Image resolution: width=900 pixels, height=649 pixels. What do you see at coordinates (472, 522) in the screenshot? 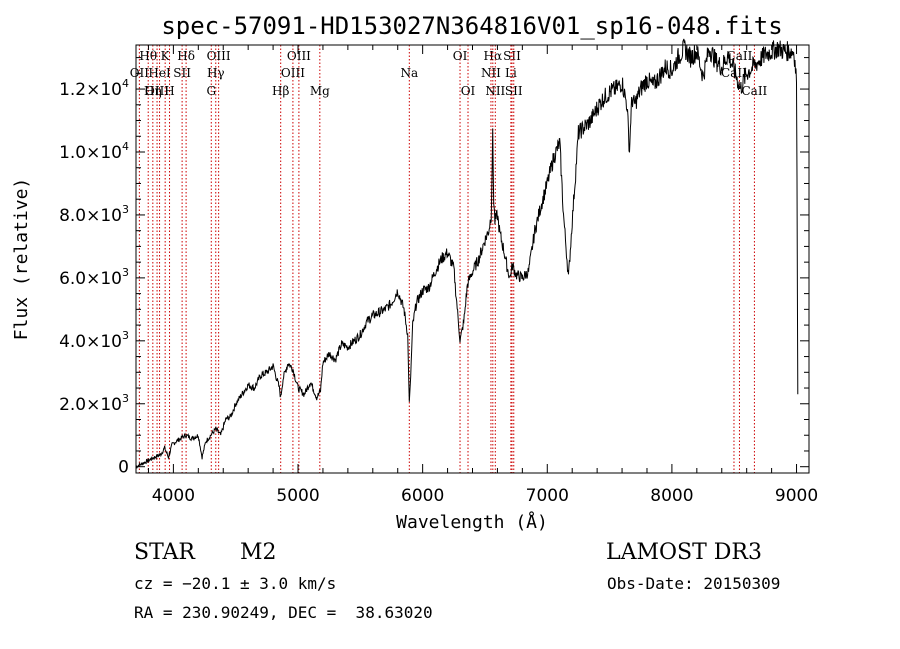
I see `x-axis-label: Wavelength (Å)` at bounding box center [472, 522].